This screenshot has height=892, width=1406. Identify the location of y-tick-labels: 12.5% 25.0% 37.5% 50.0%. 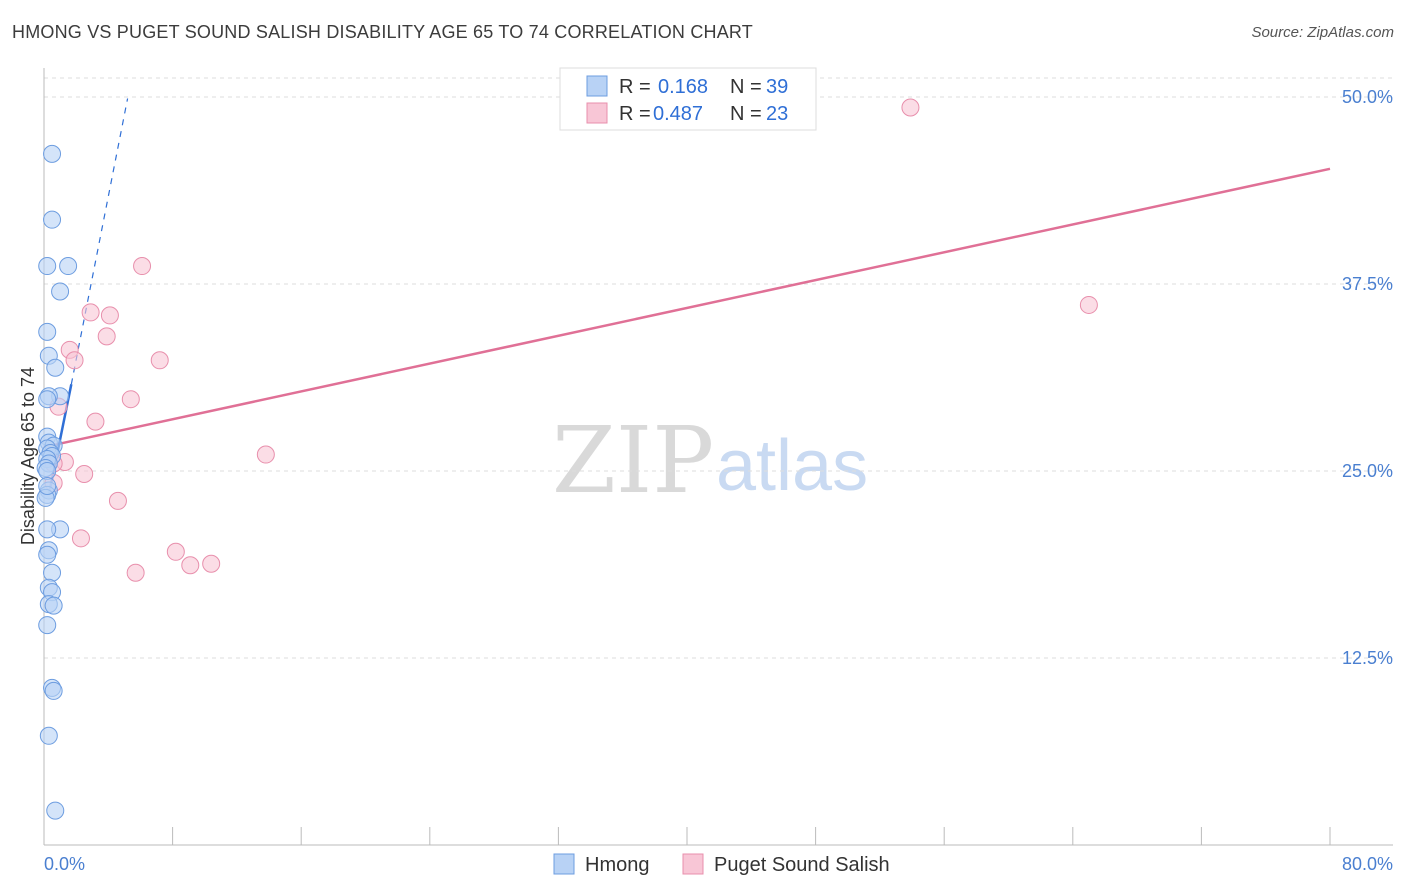
(1367, 377).